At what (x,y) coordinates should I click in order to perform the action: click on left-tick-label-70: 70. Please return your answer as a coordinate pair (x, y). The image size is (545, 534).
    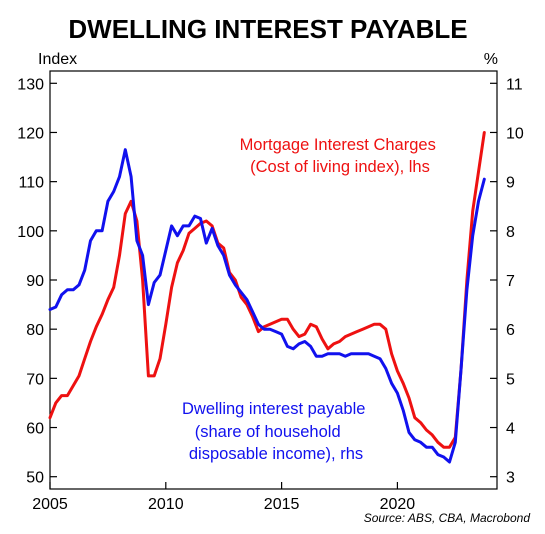
    Looking at the image, I should click on (35, 379).